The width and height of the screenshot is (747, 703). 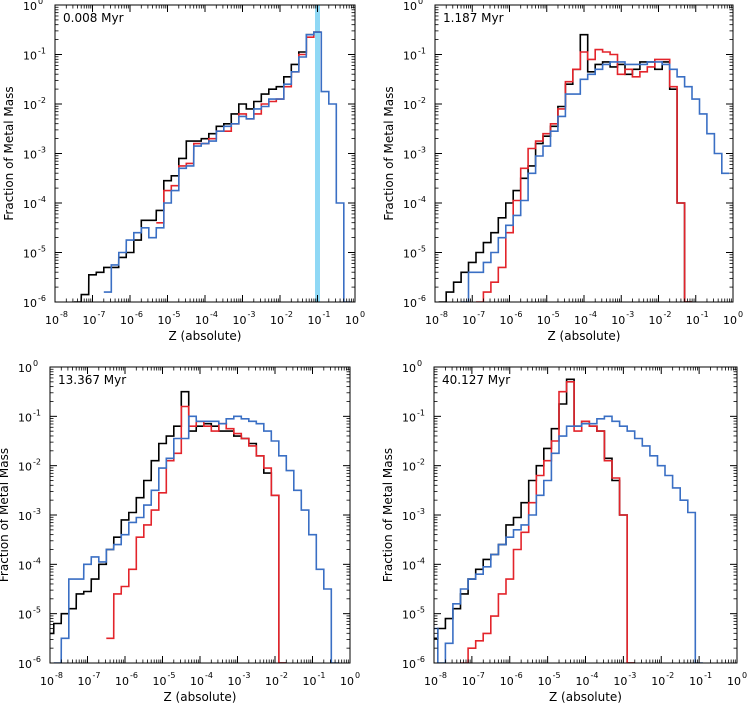 What do you see at coordinates (473, 18) in the screenshot?
I see `panel-title: 1.187 Myr` at bounding box center [473, 18].